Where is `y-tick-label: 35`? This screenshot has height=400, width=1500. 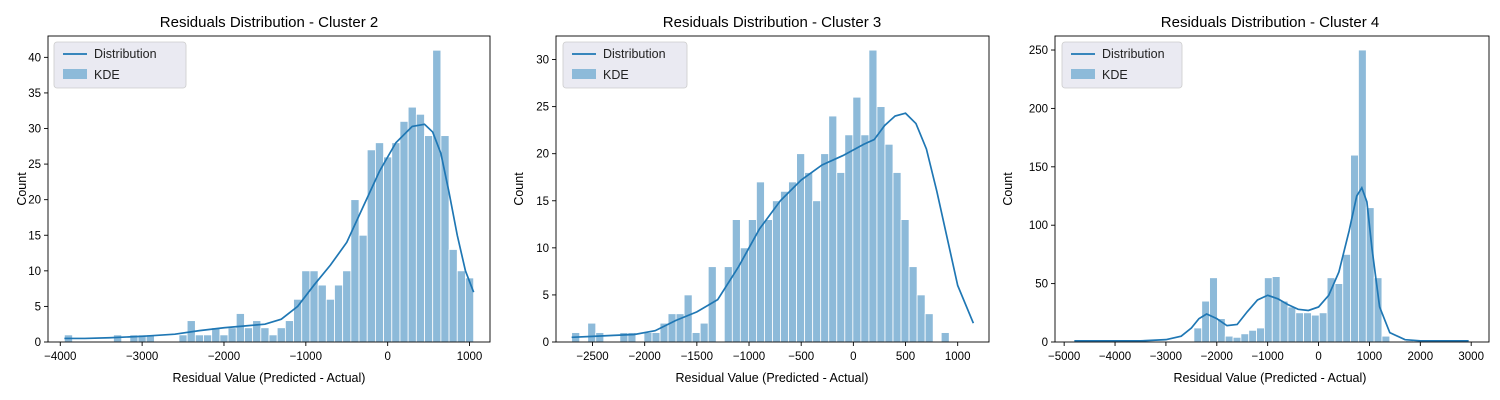 y-tick-label: 35 is located at coordinates (34, 94).